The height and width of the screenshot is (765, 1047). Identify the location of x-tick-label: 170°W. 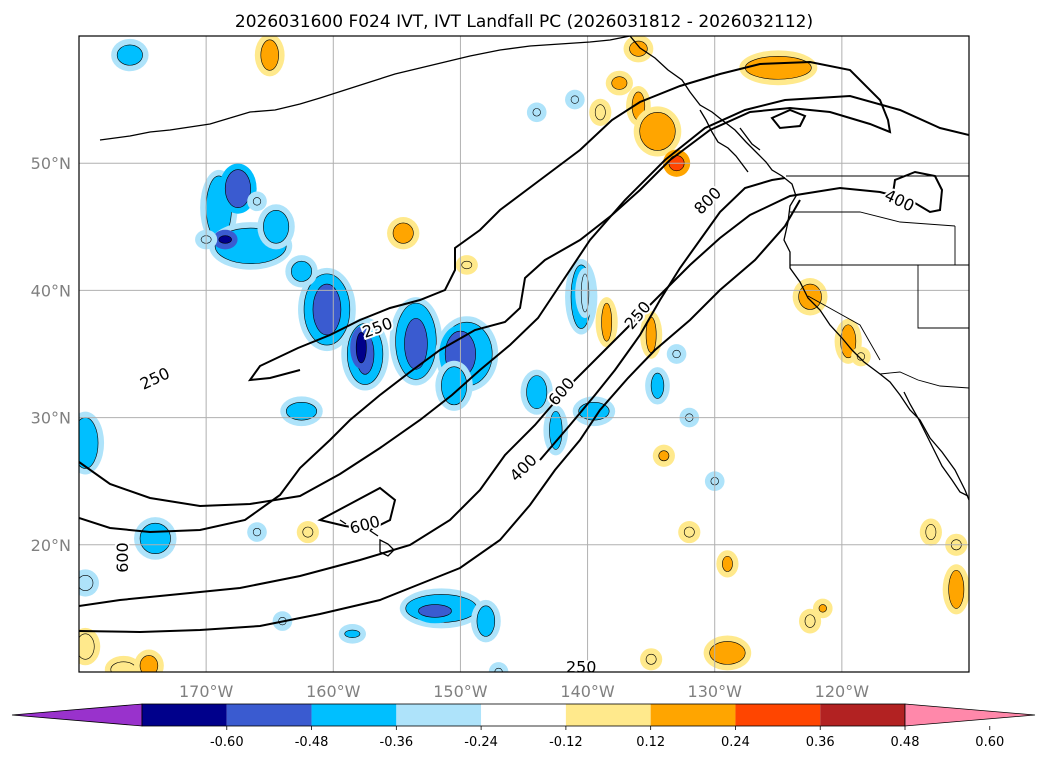
(206, 691).